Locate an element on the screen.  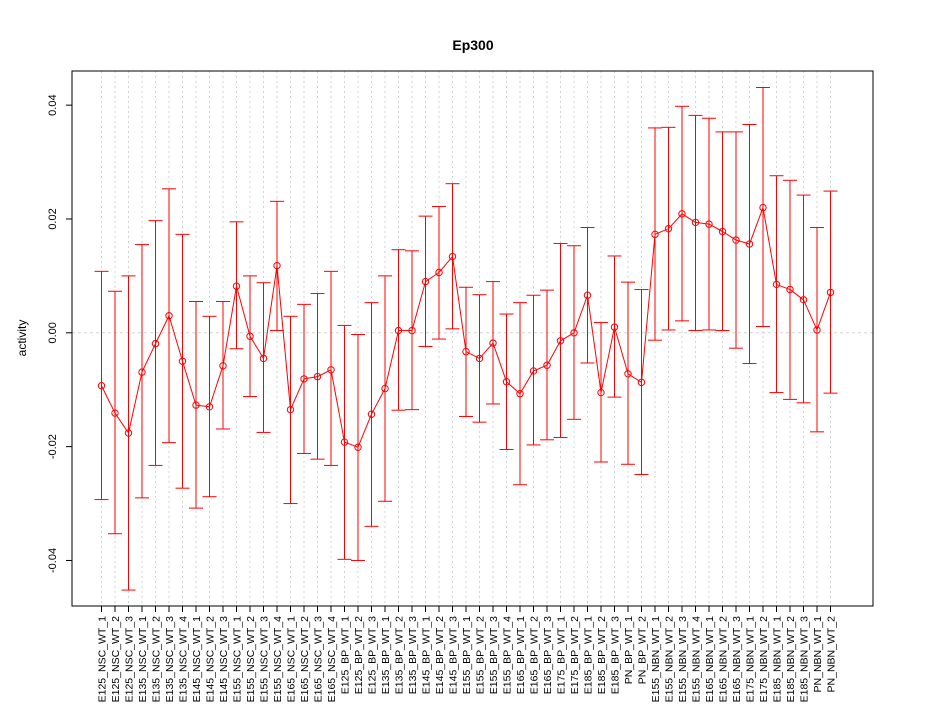
x-tick-label: E185_BP_WT_3 is located at coordinates (616, 655).